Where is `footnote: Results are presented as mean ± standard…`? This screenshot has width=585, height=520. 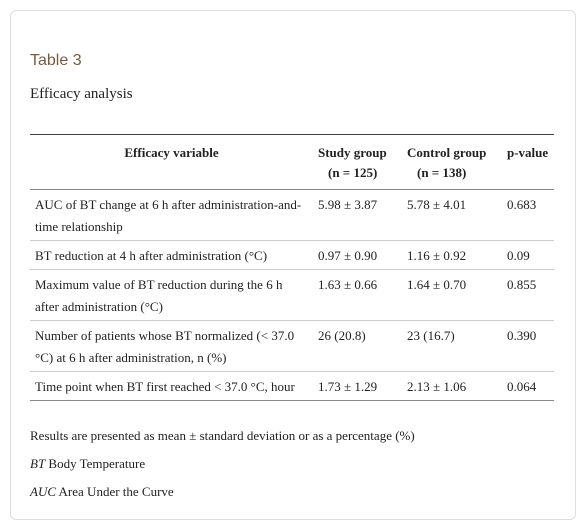
footnote: Results are presented as mean ± standard… is located at coordinates (222, 435).